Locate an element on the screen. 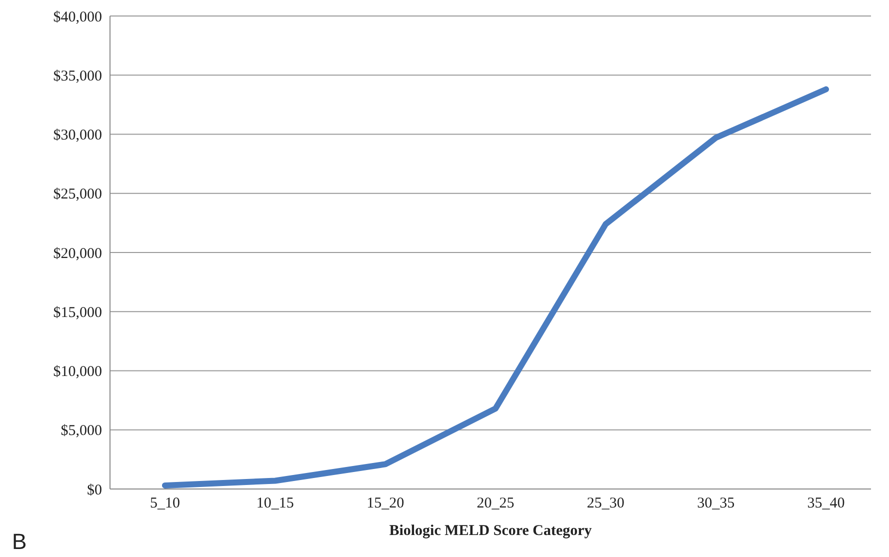  x-tick-label: 10_15 is located at coordinates (275, 504).